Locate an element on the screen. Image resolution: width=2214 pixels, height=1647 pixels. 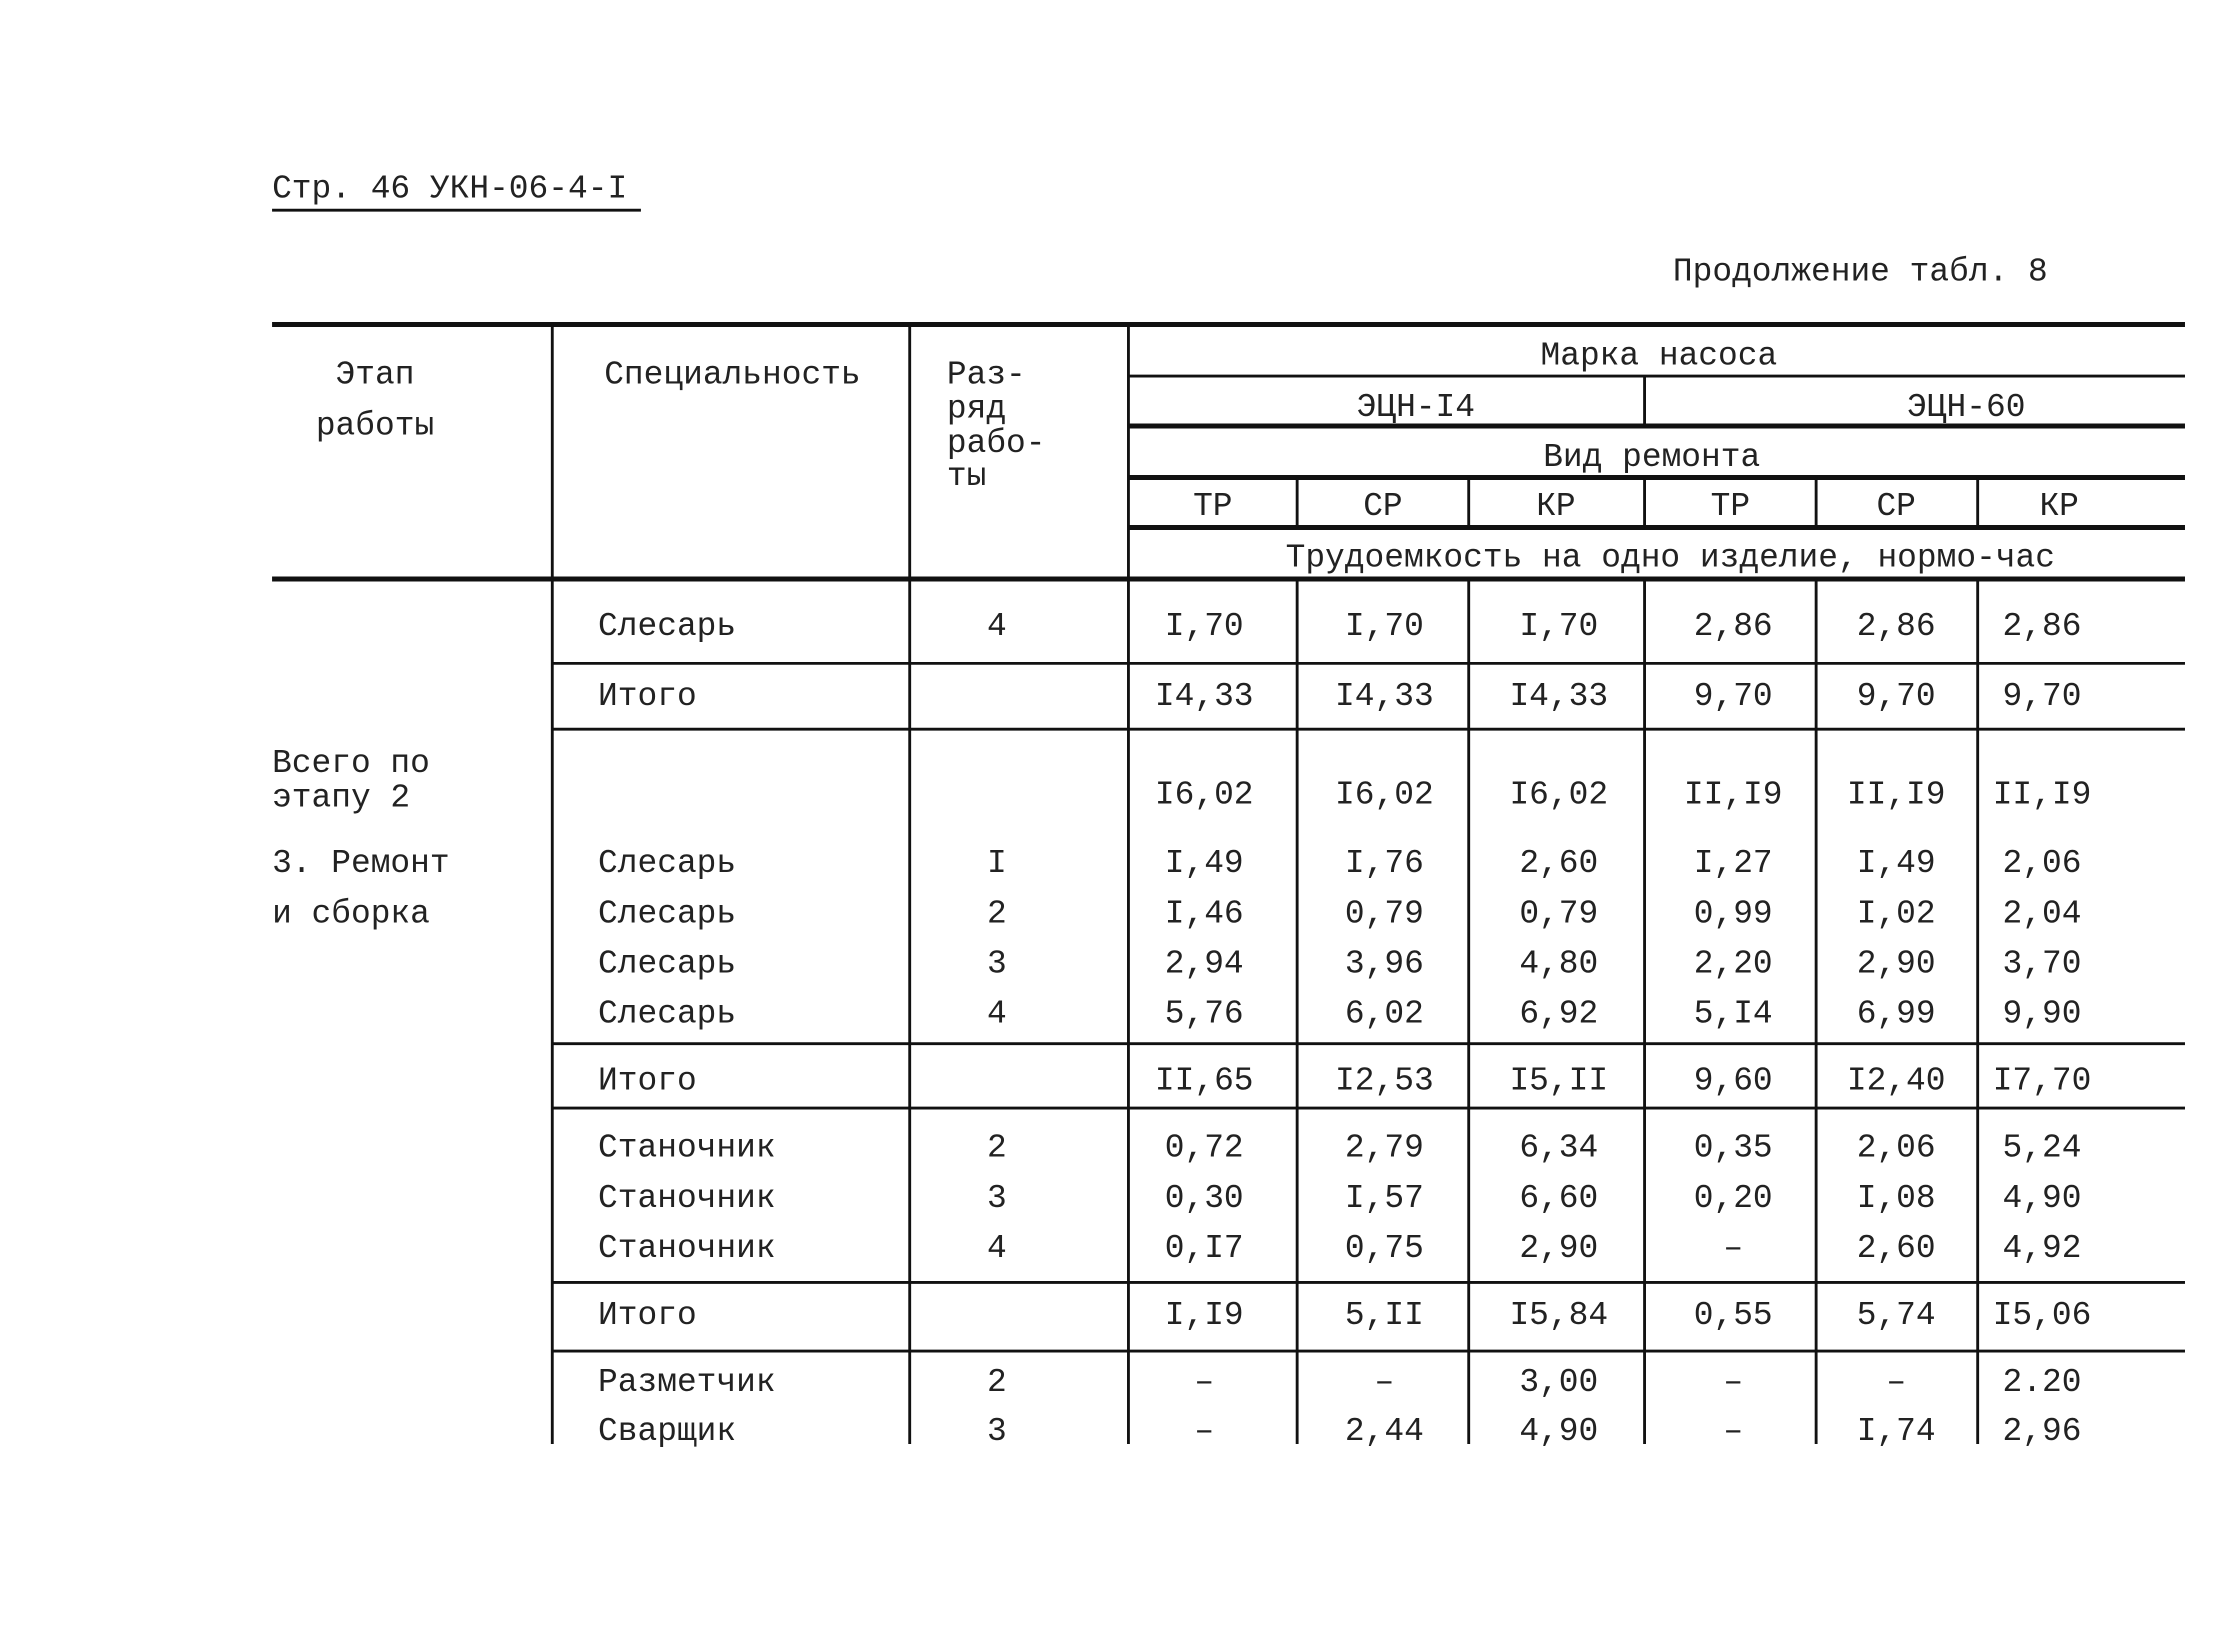
value-cell: I5,06 is located at coordinates (2042, 1315).